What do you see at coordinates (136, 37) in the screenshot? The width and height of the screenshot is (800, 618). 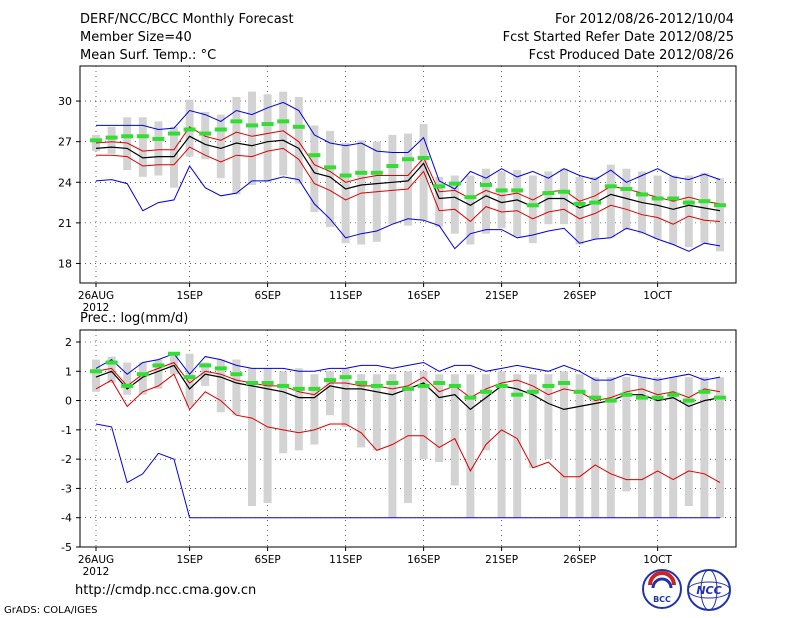 I see `member-size-label: Member Size=40` at bounding box center [136, 37].